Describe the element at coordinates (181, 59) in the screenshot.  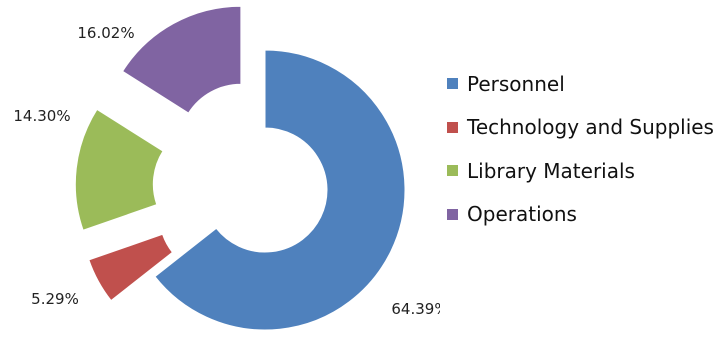
I see `slice-operations` at that location.